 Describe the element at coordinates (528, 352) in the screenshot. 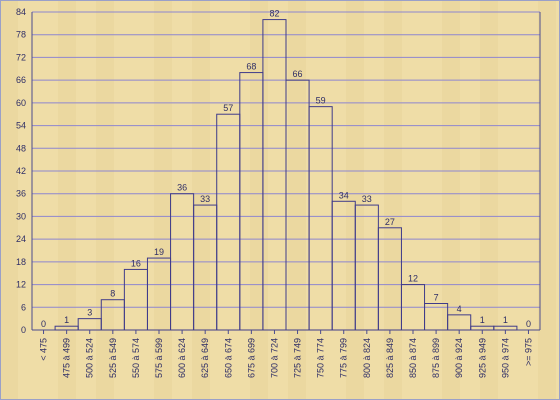

I see `x-tick-label: >= 975` at that location.